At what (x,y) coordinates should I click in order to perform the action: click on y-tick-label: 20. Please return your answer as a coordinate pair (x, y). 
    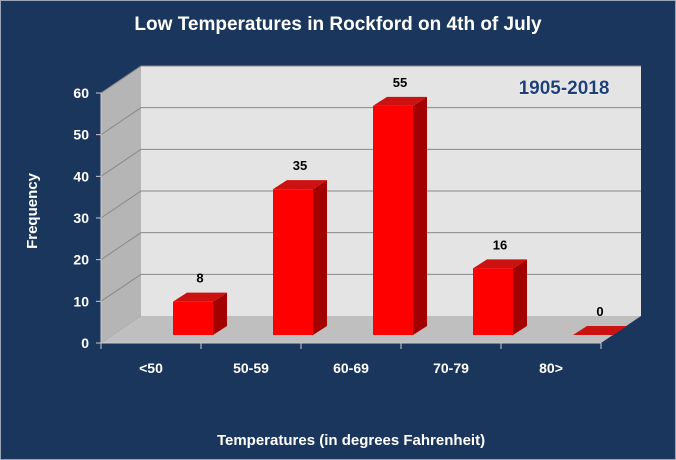
    Looking at the image, I should click on (81, 260).